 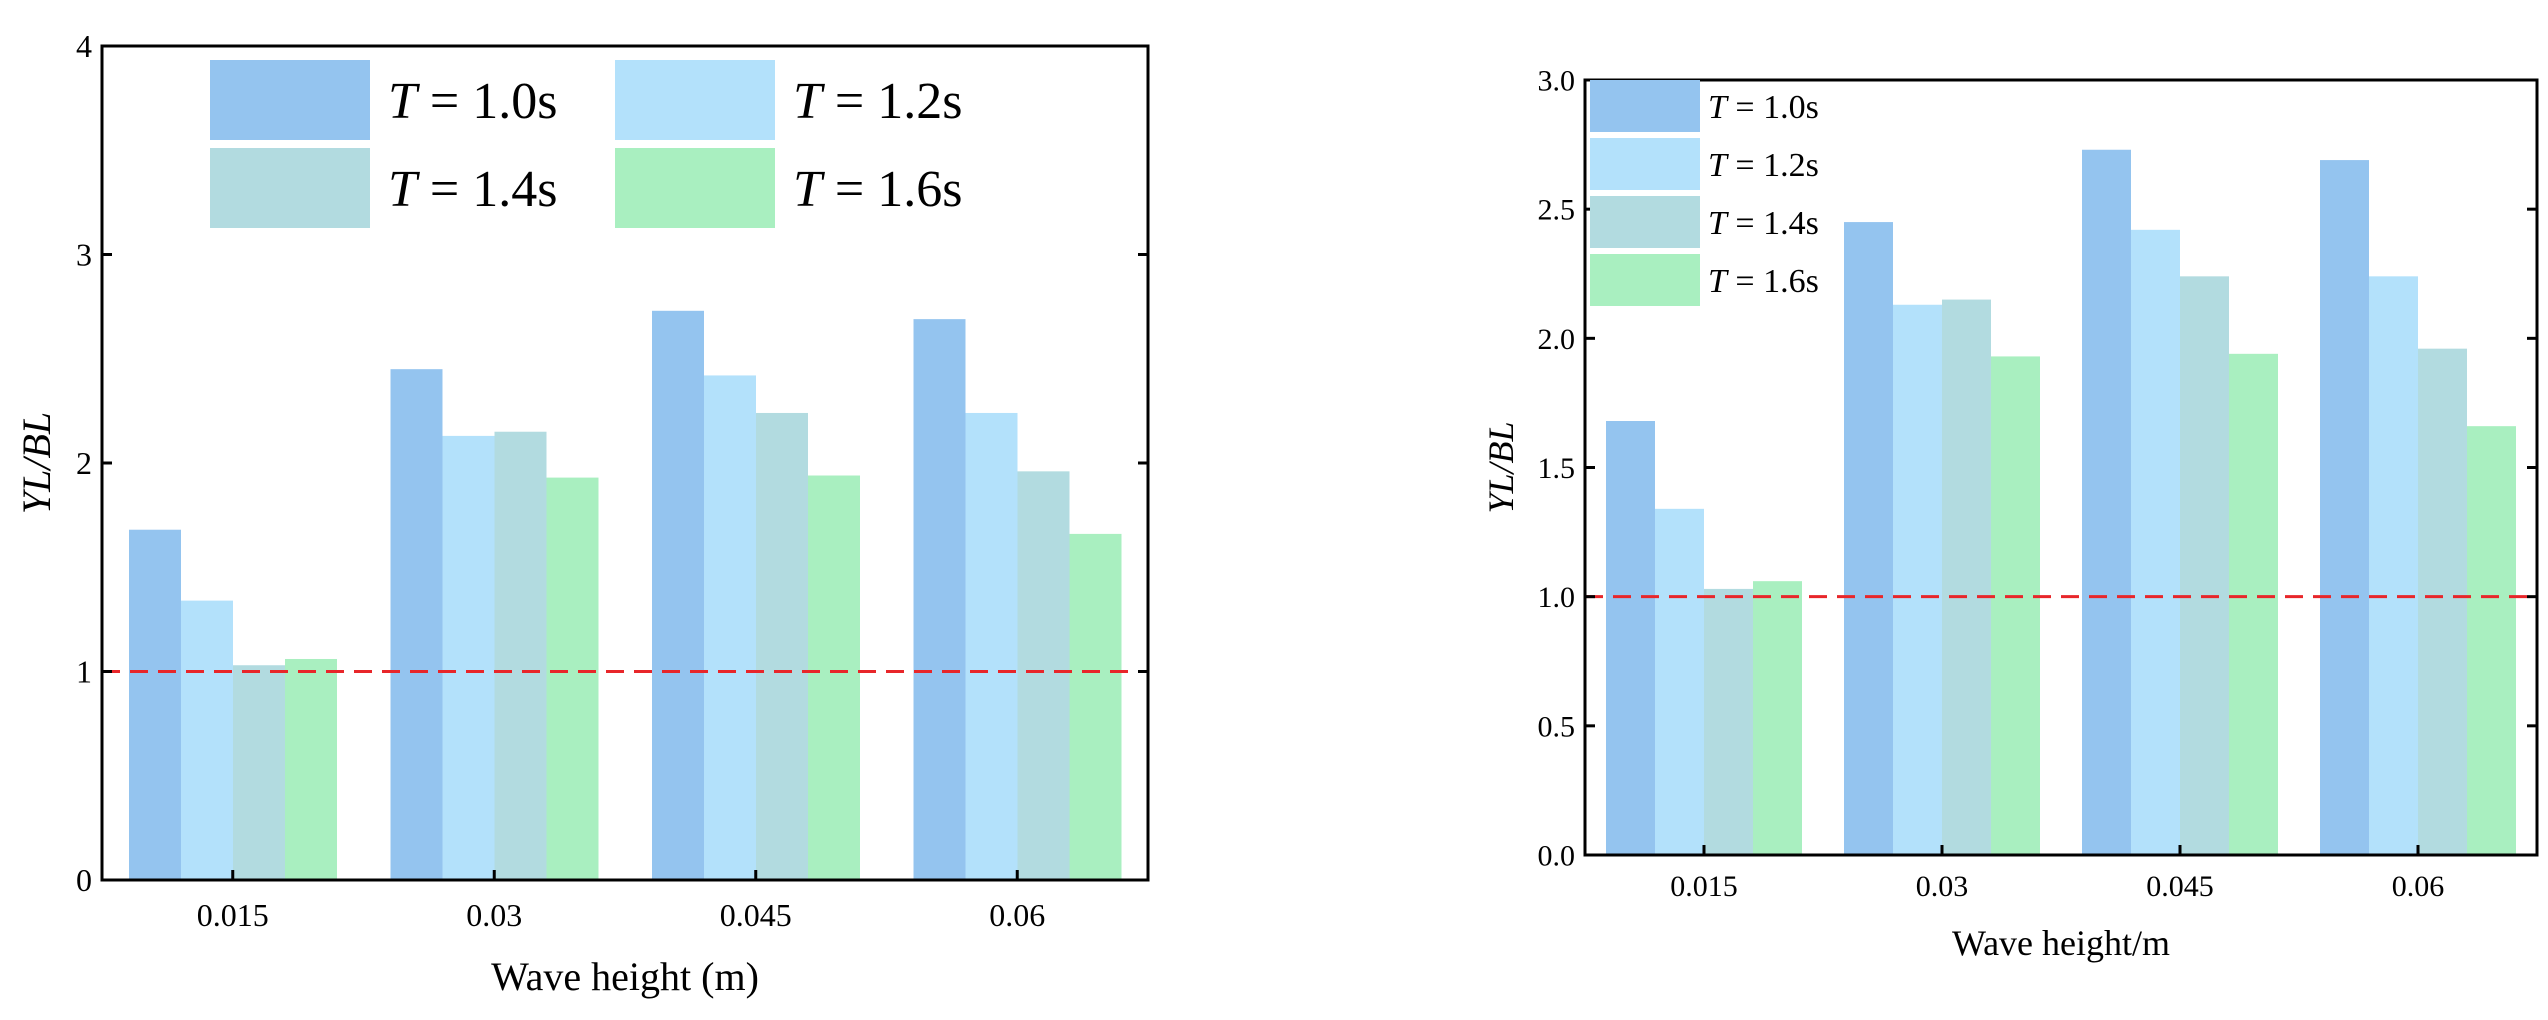 What do you see at coordinates (1557, 726) in the screenshot?
I see `y-tick-label: 0.5` at bounding box center [1557, 726].